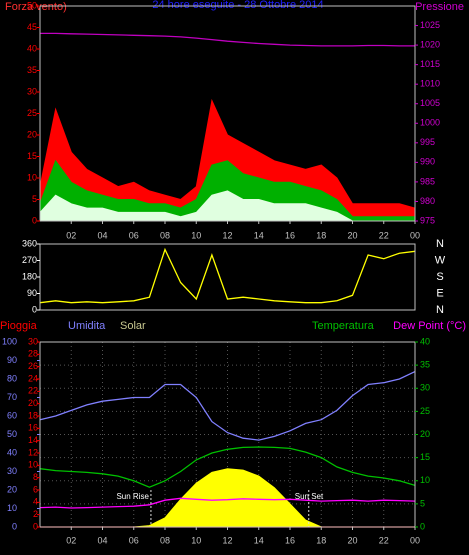  What do you see at coordinates (33, 378) in the screenshot?
I see `y-tick-label: 24` at bounding box center [33, 378].